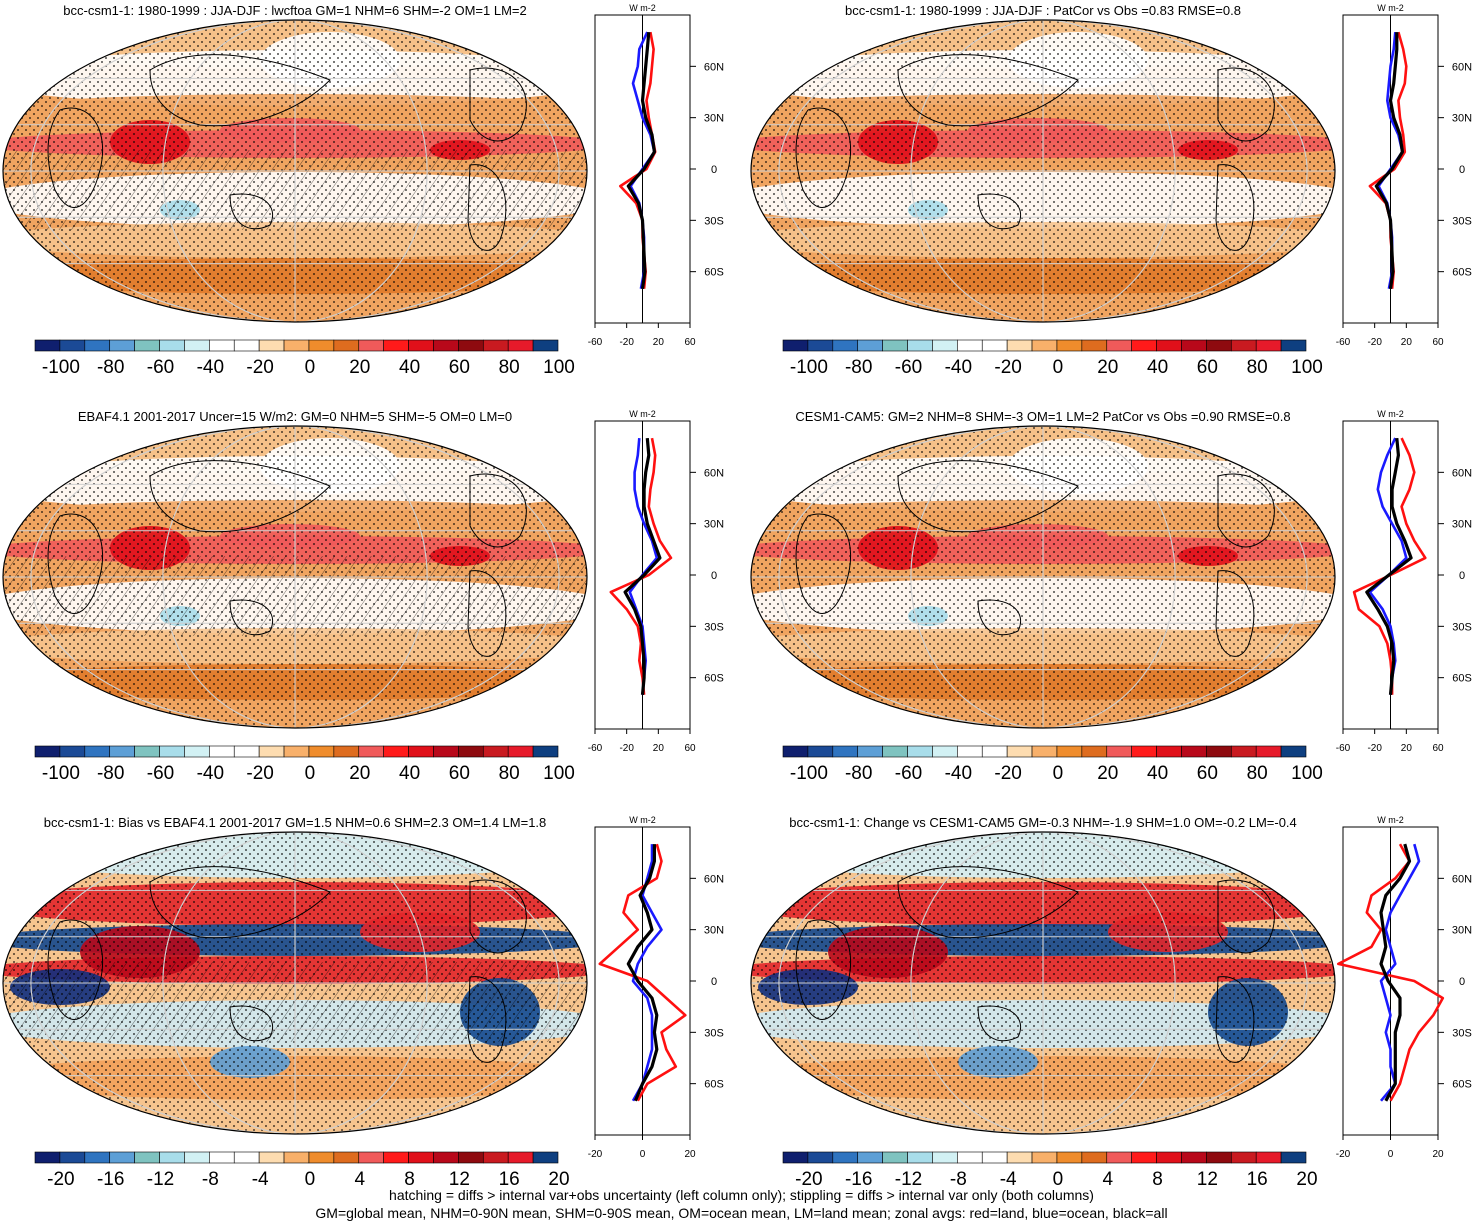 This screenshot has height=1221, width=1483. I want to click on colorbar-label: 40, so click(409, 773).